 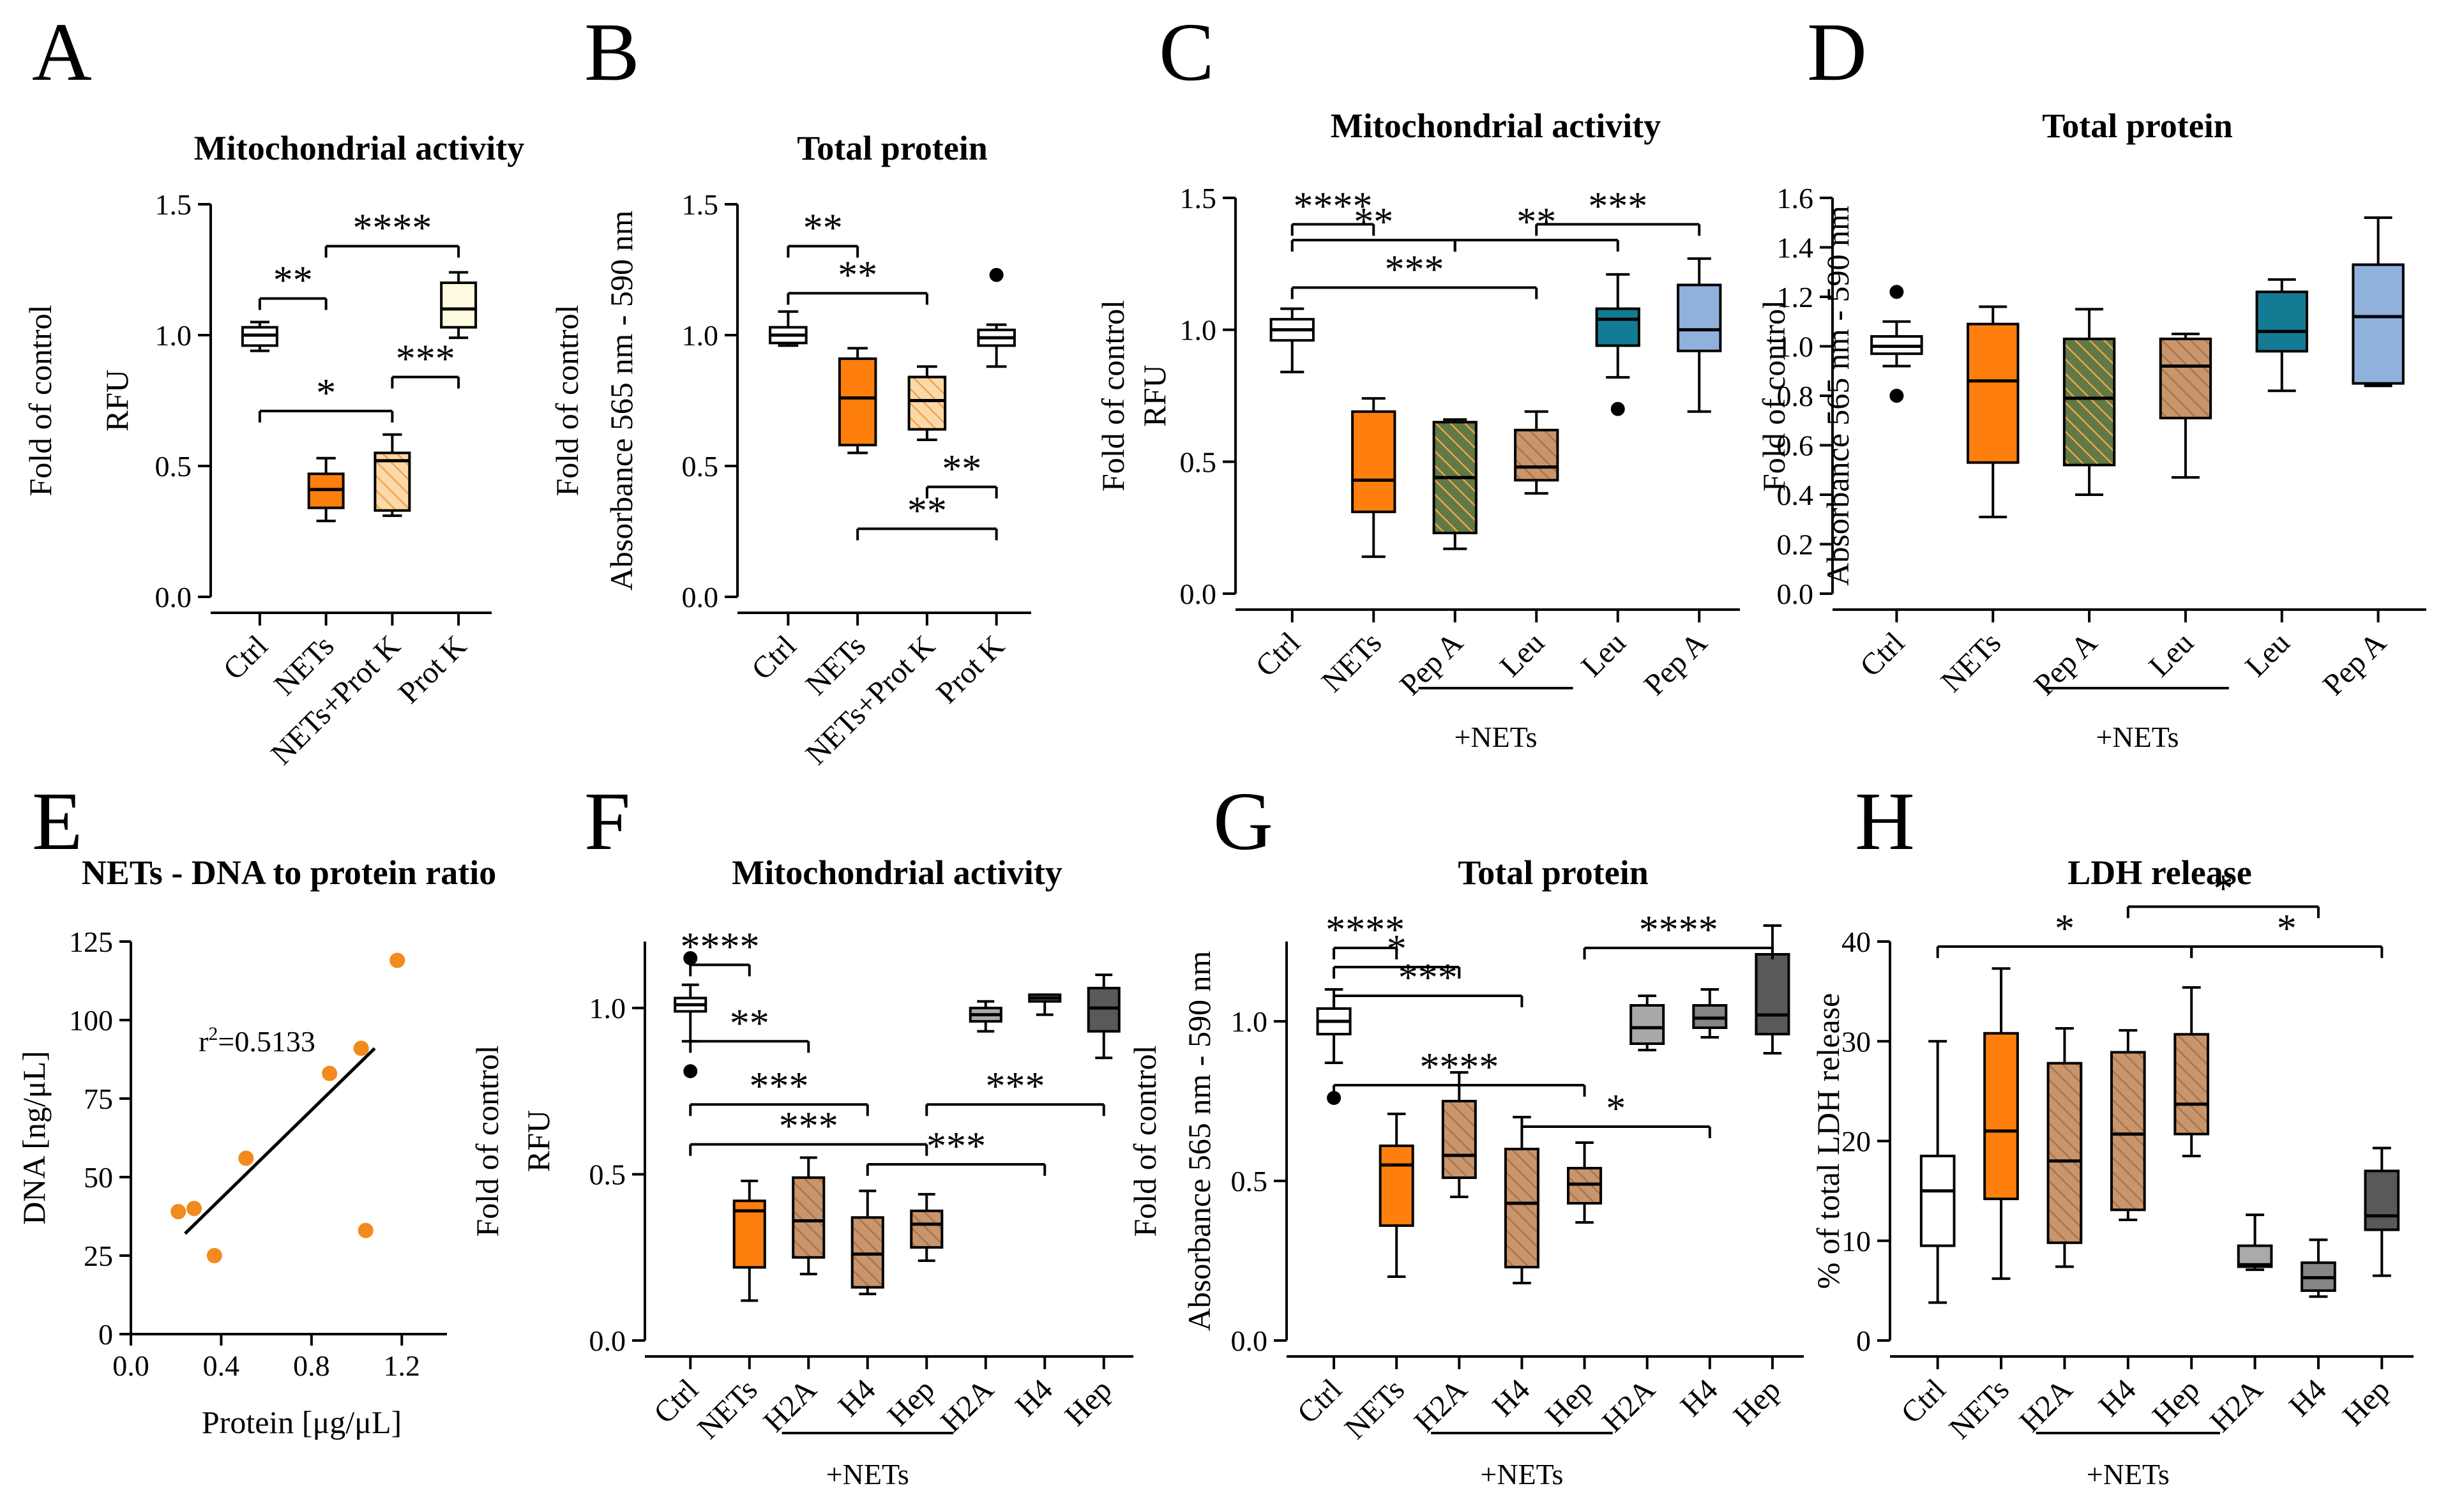 I want to click on y-tick-label: 10, so click(x=1856, y=1241).